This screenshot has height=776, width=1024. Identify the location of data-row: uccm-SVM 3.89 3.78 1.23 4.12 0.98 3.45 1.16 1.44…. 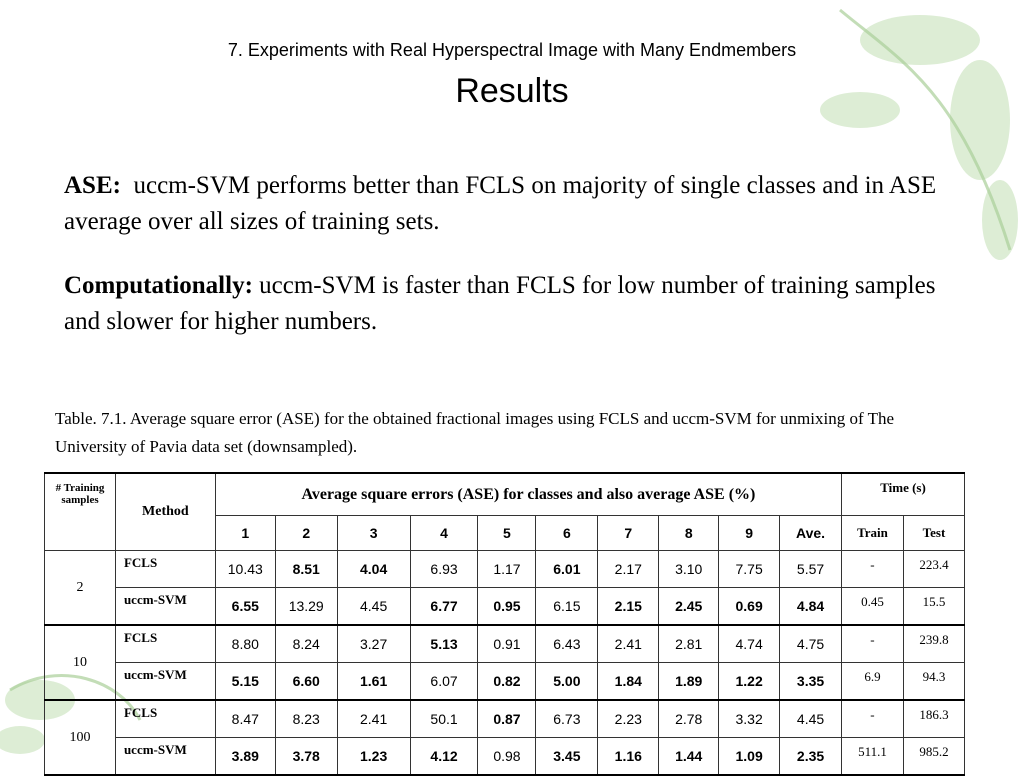
(505, 756).